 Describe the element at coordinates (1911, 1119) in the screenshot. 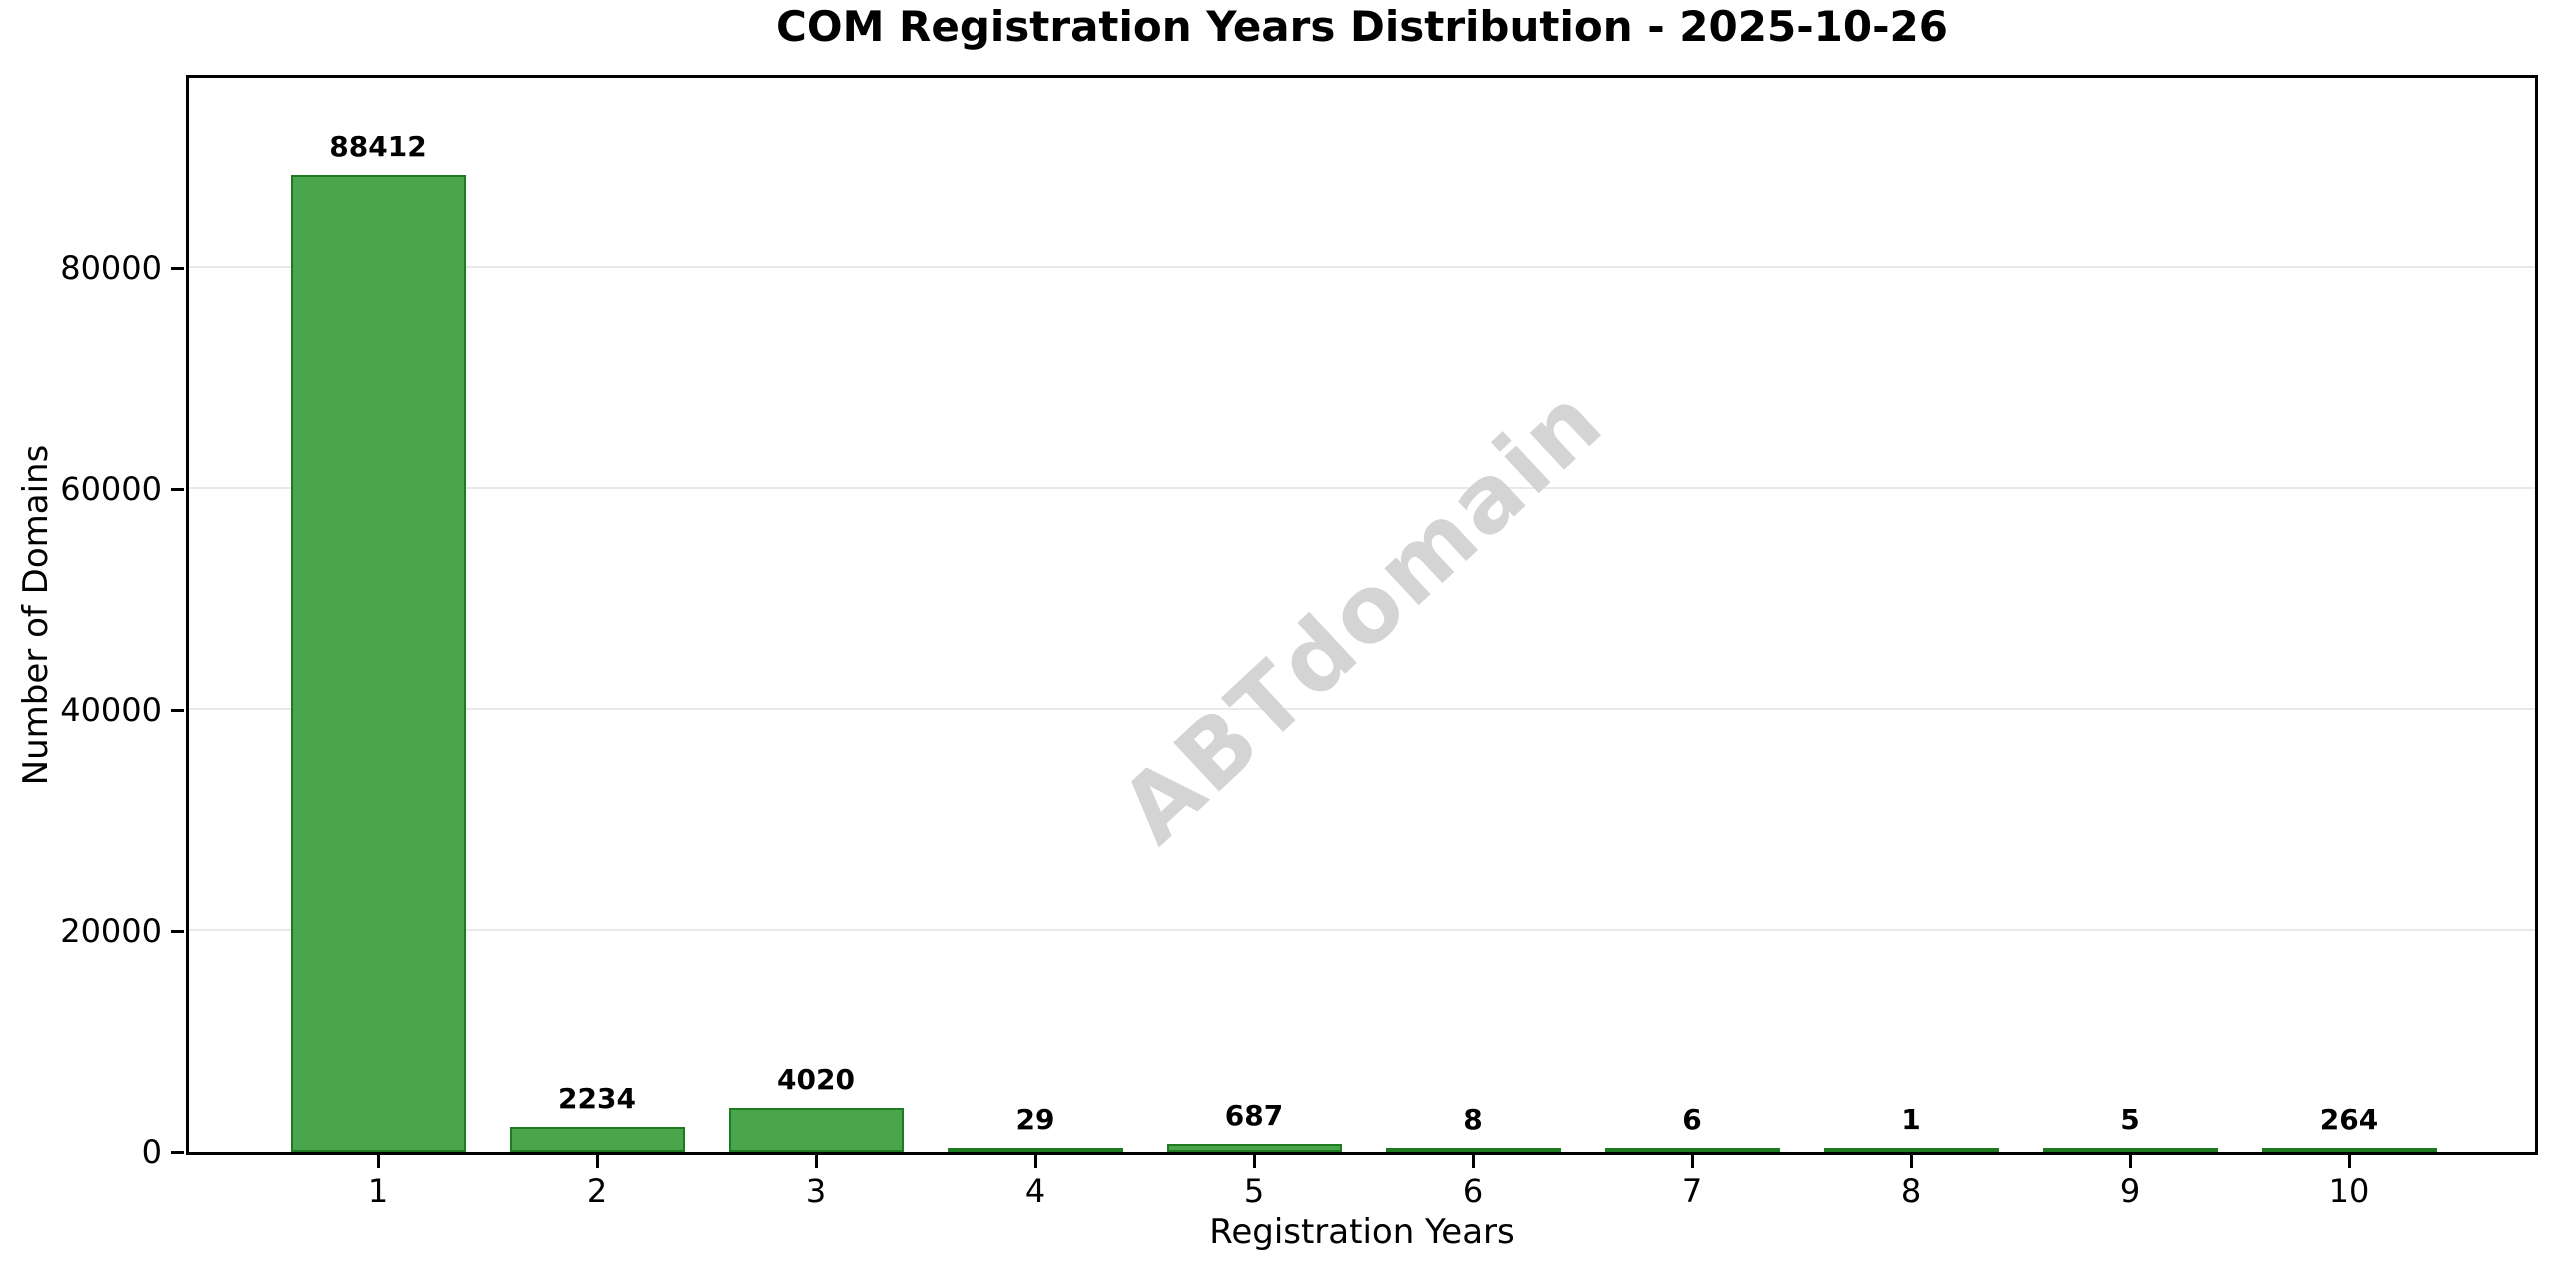

I see `bar-value-label-year-8: 1` at that location.